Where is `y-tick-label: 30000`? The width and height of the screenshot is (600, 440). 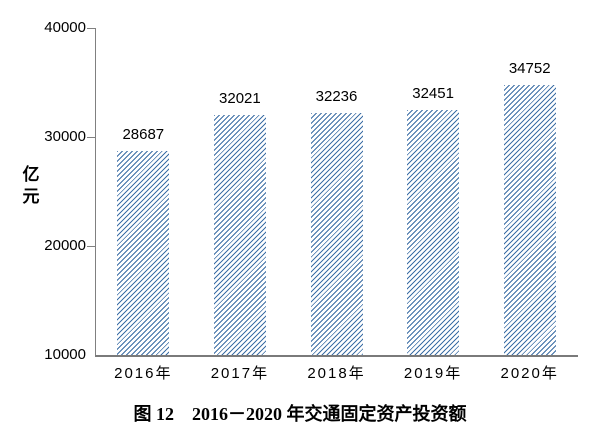 y-tick-label: 30000 is located at coordinates (65, 136).